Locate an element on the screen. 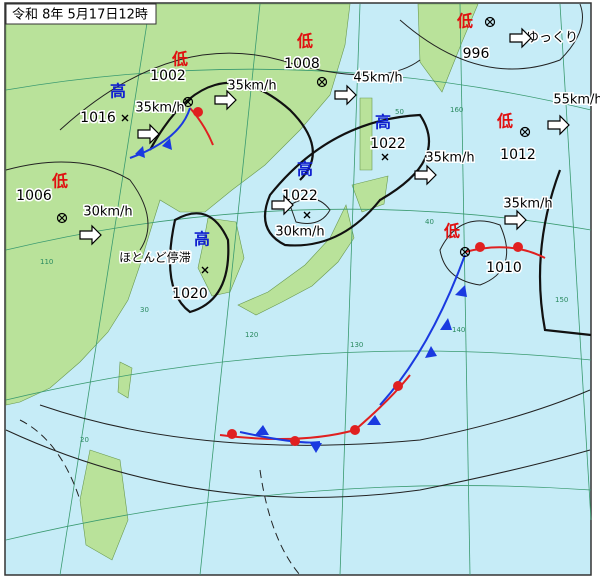 The height and width of the screenshot is (581, 600). movement-label: 45km/h is located at coordinates (377, 78).